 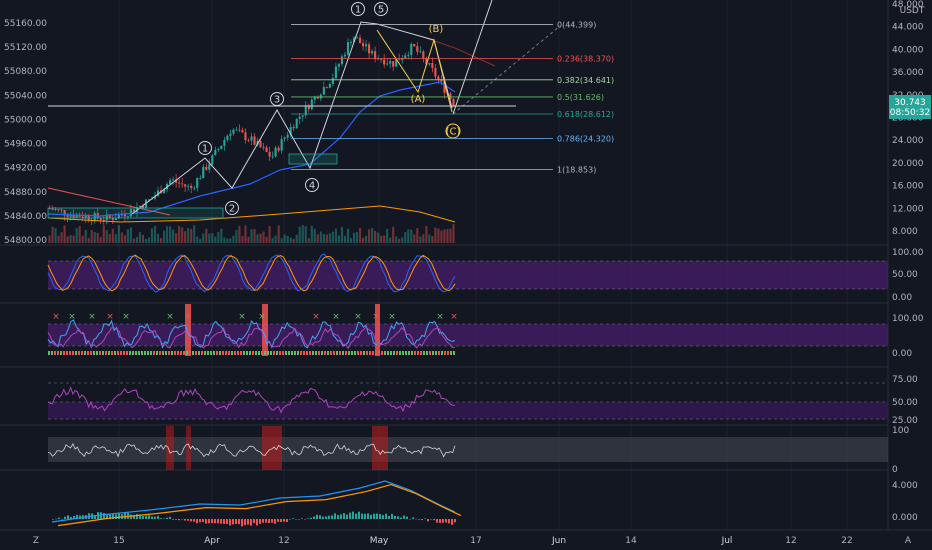 I want to click on last-price-tag, so click(x=910, y=107).